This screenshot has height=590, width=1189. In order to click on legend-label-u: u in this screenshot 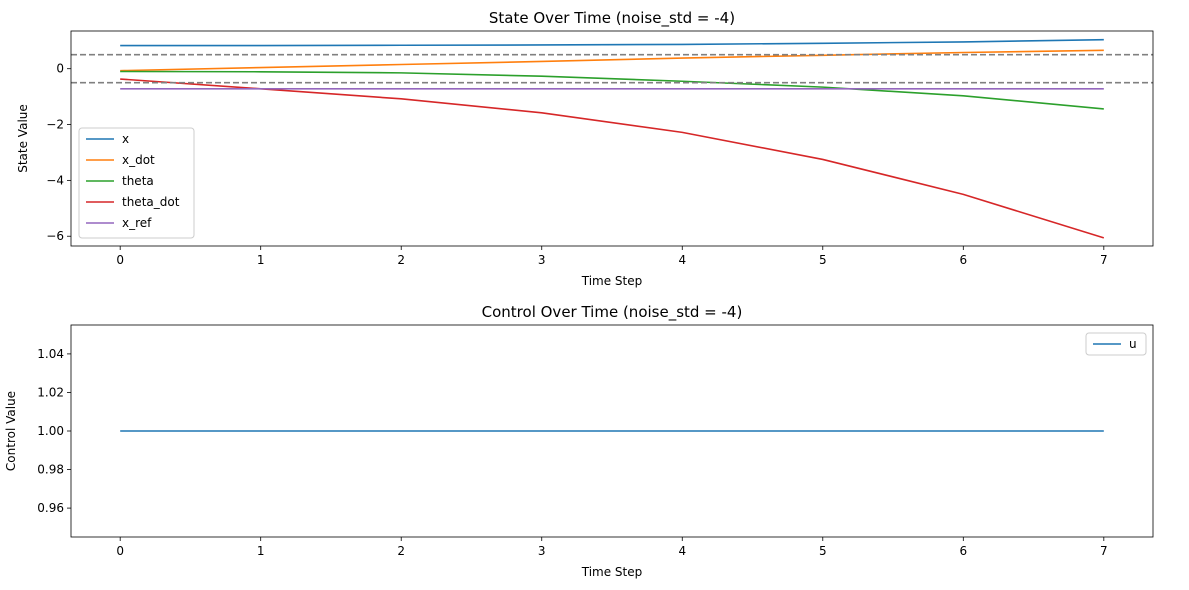, I will do `click(1133, 344)`.